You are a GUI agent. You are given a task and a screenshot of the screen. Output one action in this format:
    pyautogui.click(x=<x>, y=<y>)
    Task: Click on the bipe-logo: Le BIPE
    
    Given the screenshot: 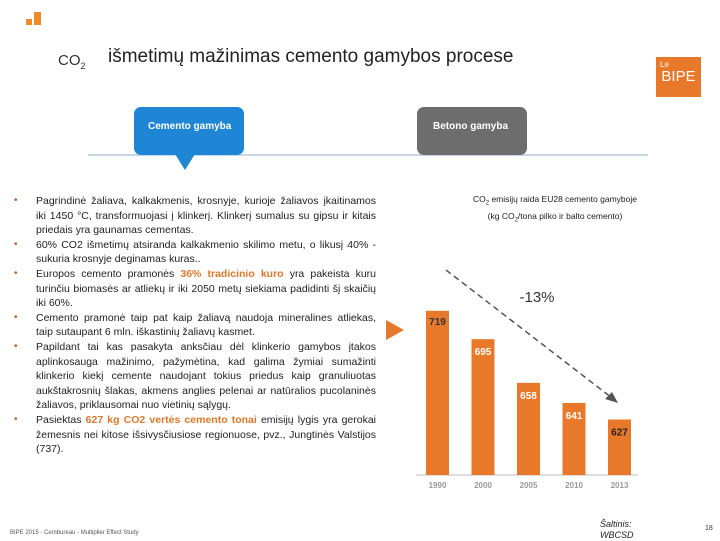 What is the action you would take?
    pyautogui.click(x=678, y=77)
    